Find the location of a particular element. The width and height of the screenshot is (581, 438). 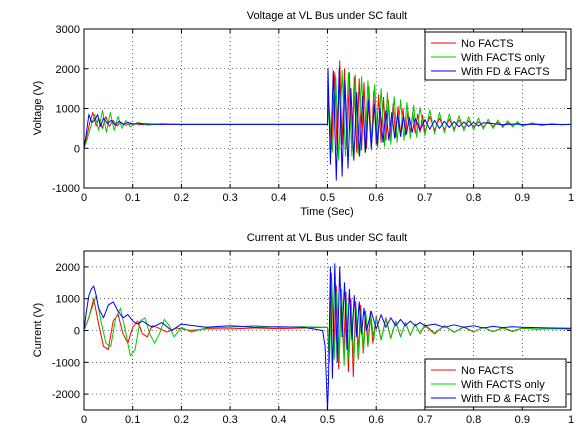

voltage-xtick-label: 0.4 is located at coordinates (278, 198).